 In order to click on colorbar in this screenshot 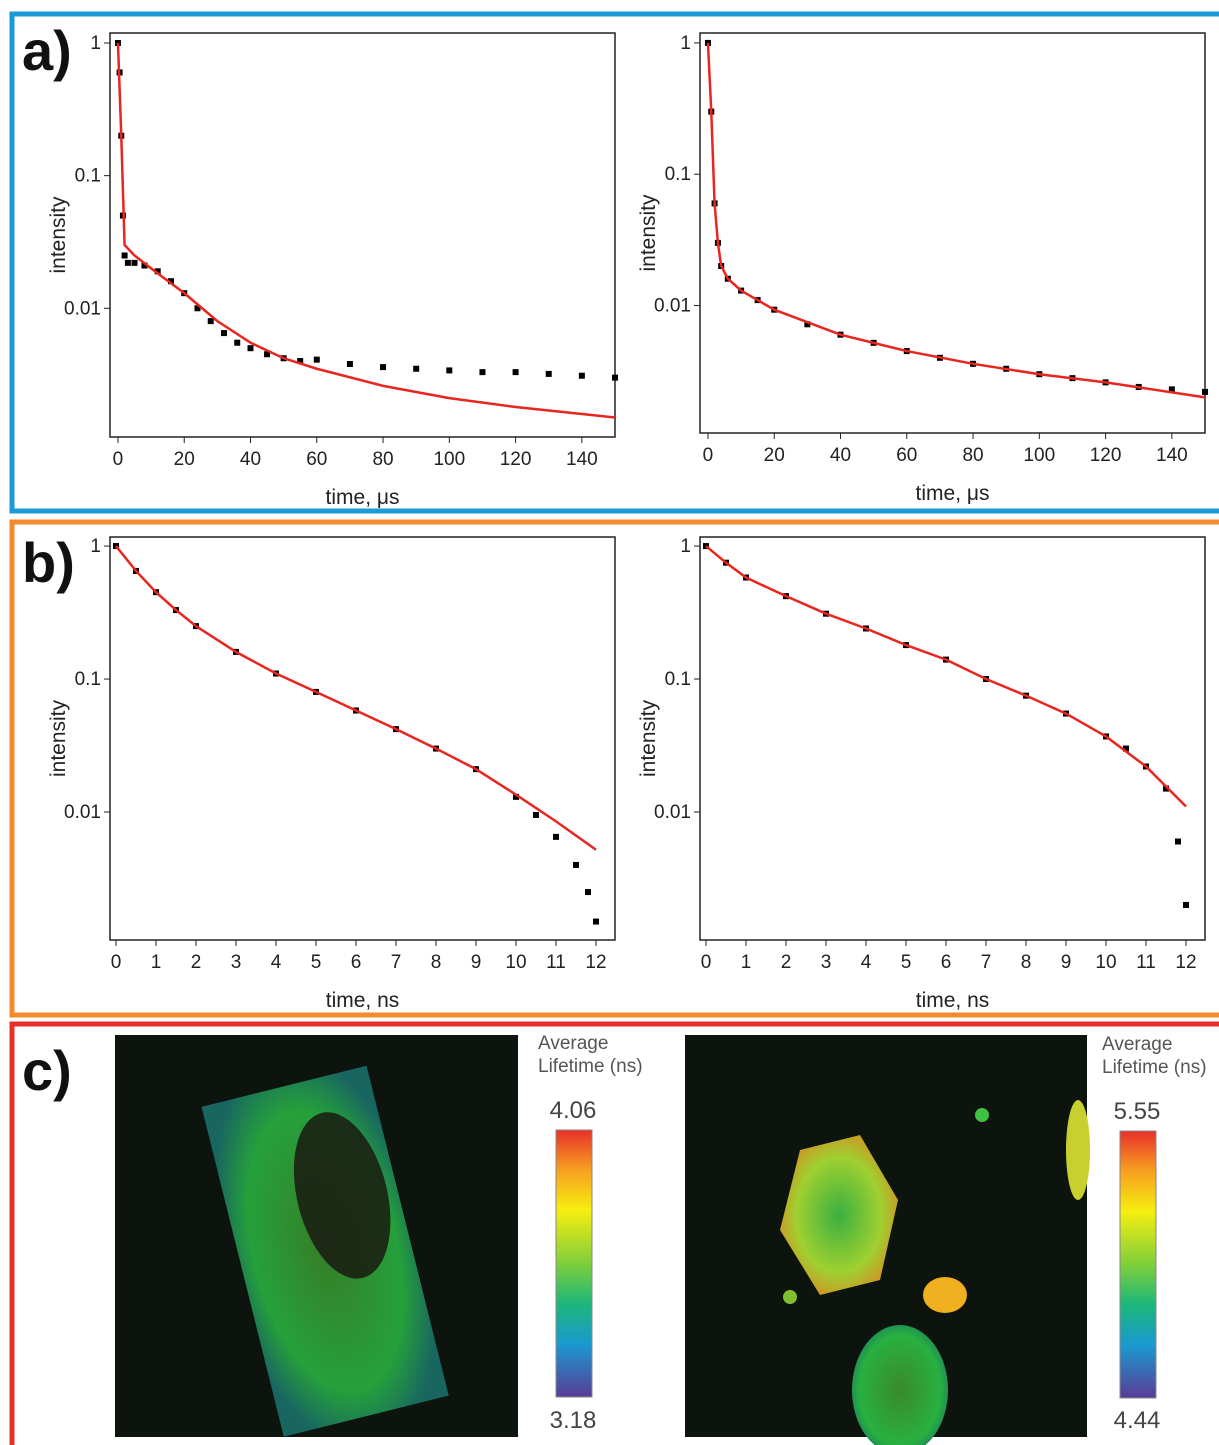, I will do `click(1138, 1264)`.